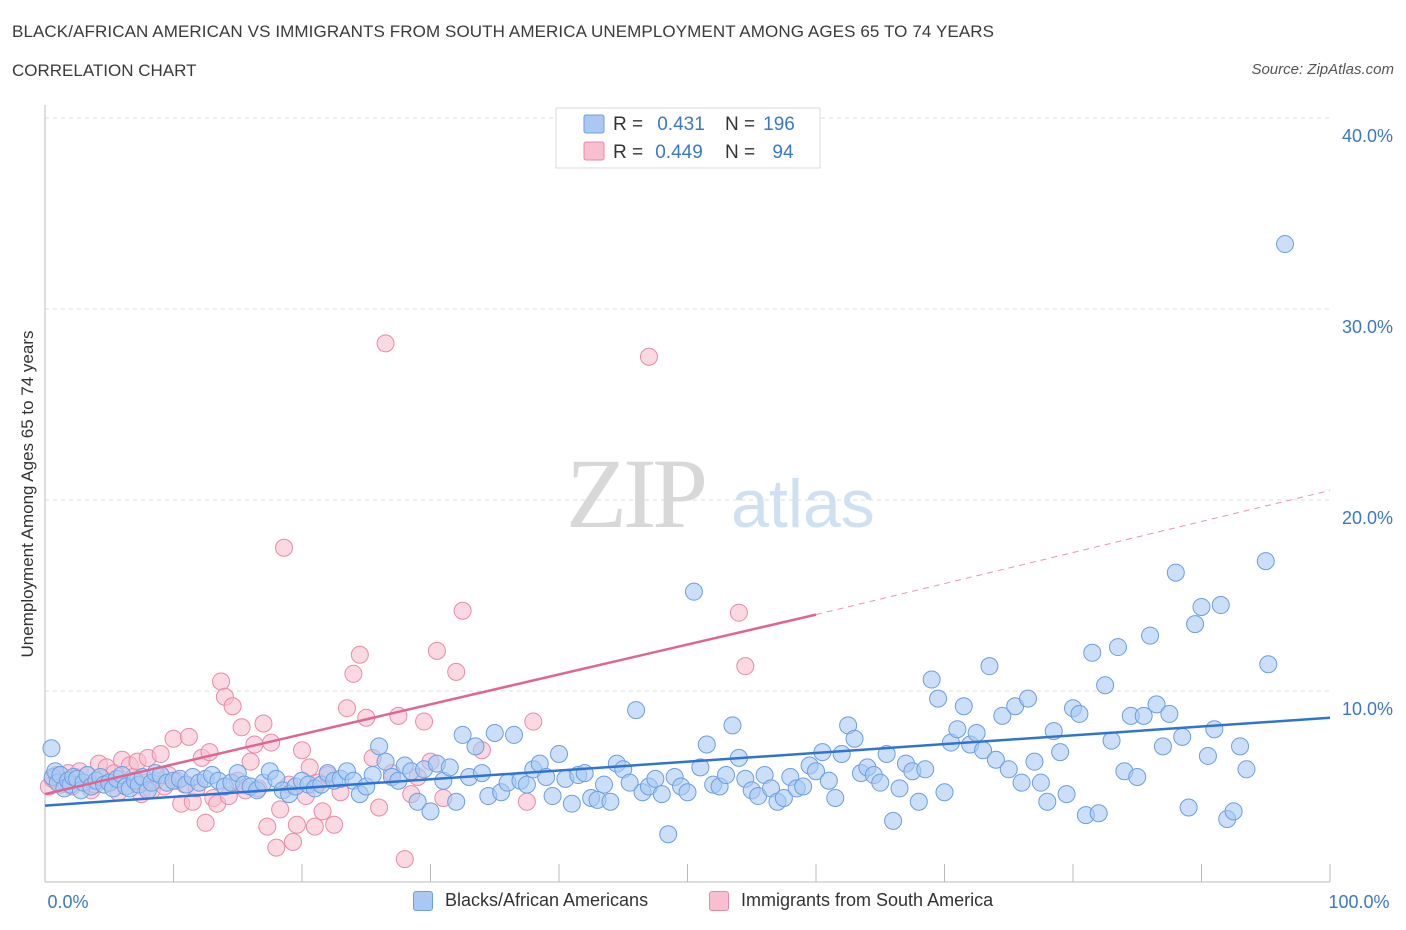 The image size is (1406, 930). Describe the element at coordinates (1358, 902) in the screenshot. I see `x-tick-label-max: 100.0%` at that location.